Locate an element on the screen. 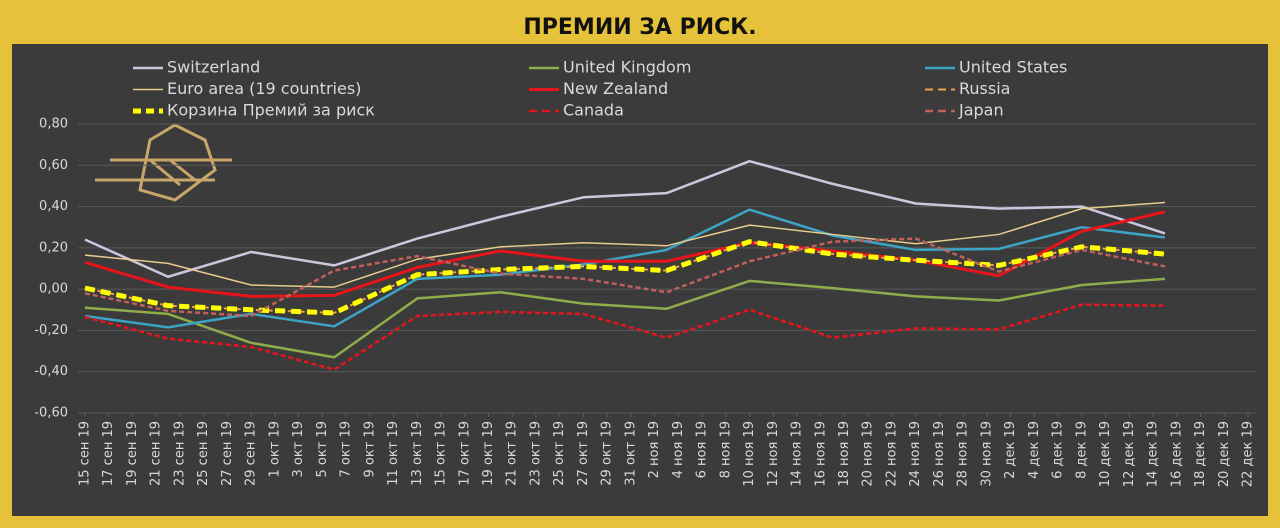  x-tick-label: 9 окт 19 is located at coordinates (369, 449).